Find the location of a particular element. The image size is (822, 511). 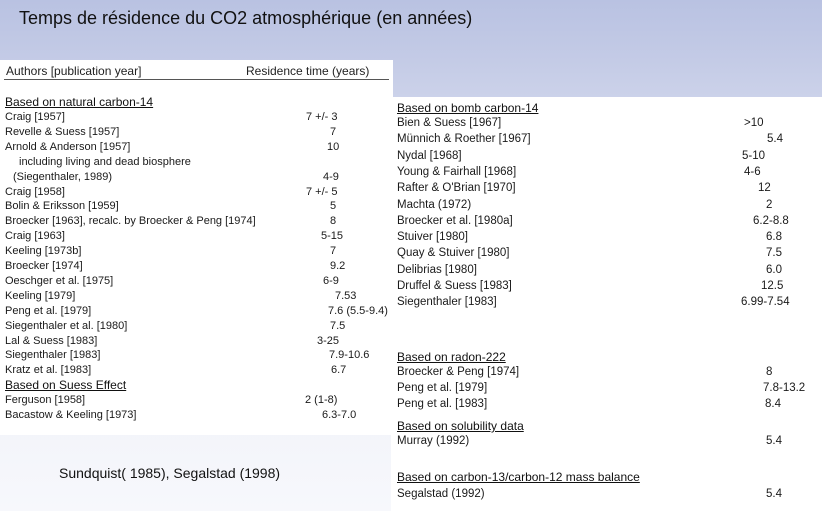

table-row: Craig [1958] 7 +/- 5 is located at coordinates (197, 193).